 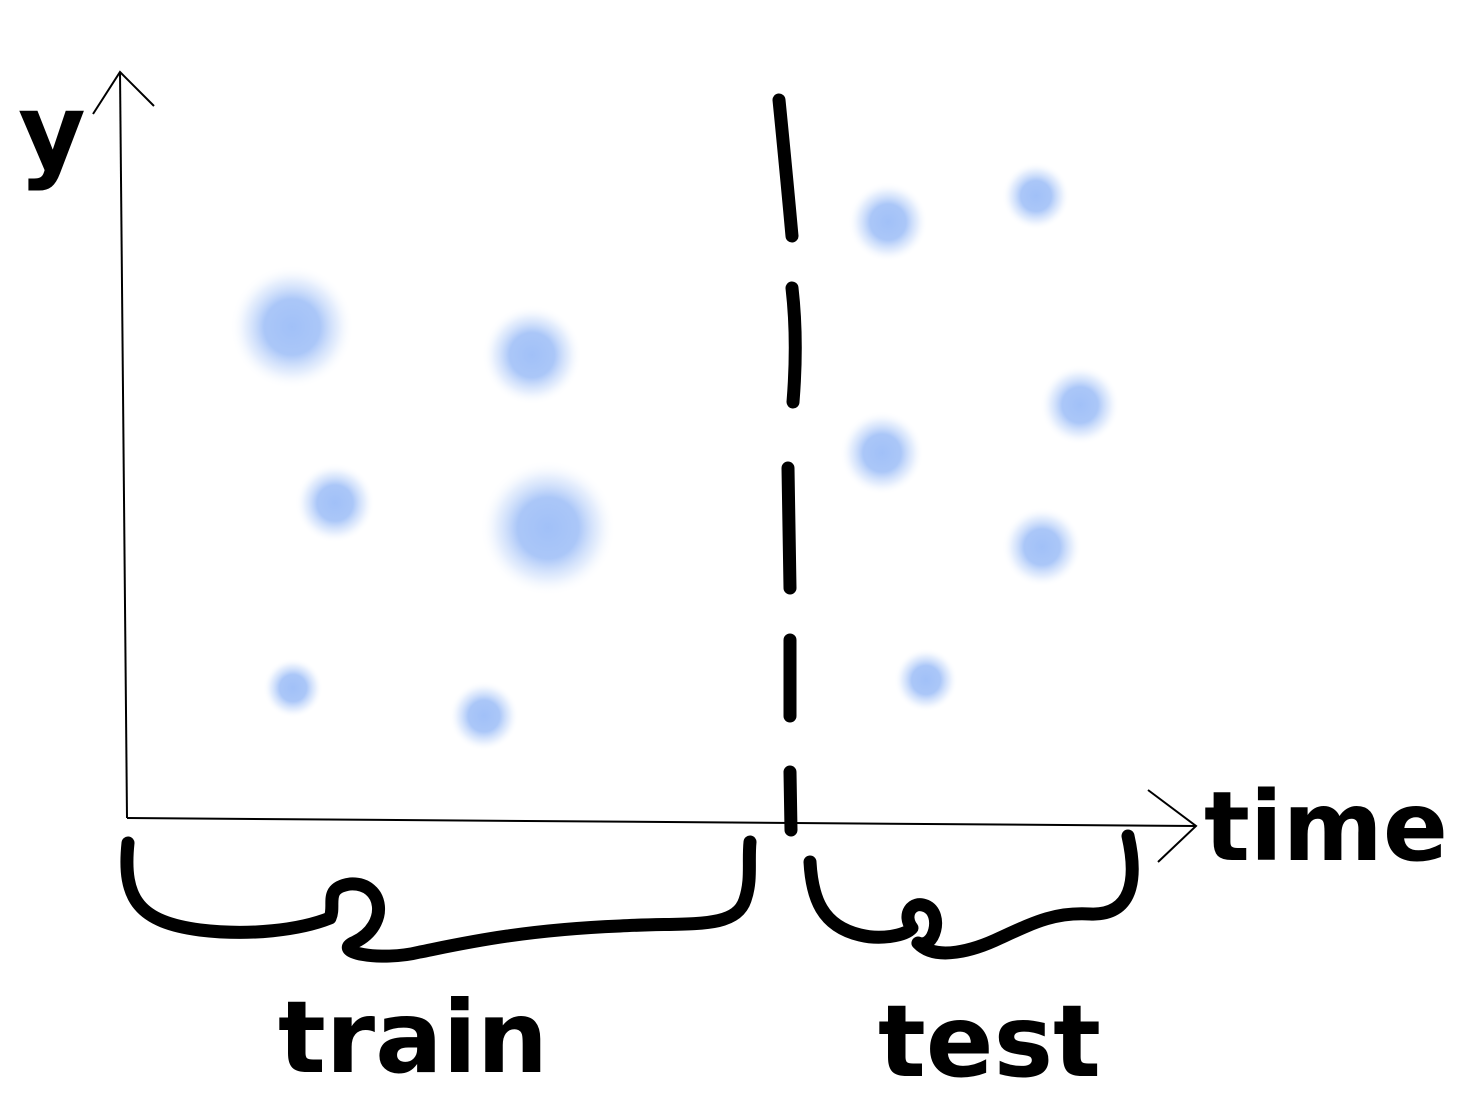 What do you see at coordinates (661, 822) in the screenshot?
I see `x-axis-line` at bounding box center [661, 822].